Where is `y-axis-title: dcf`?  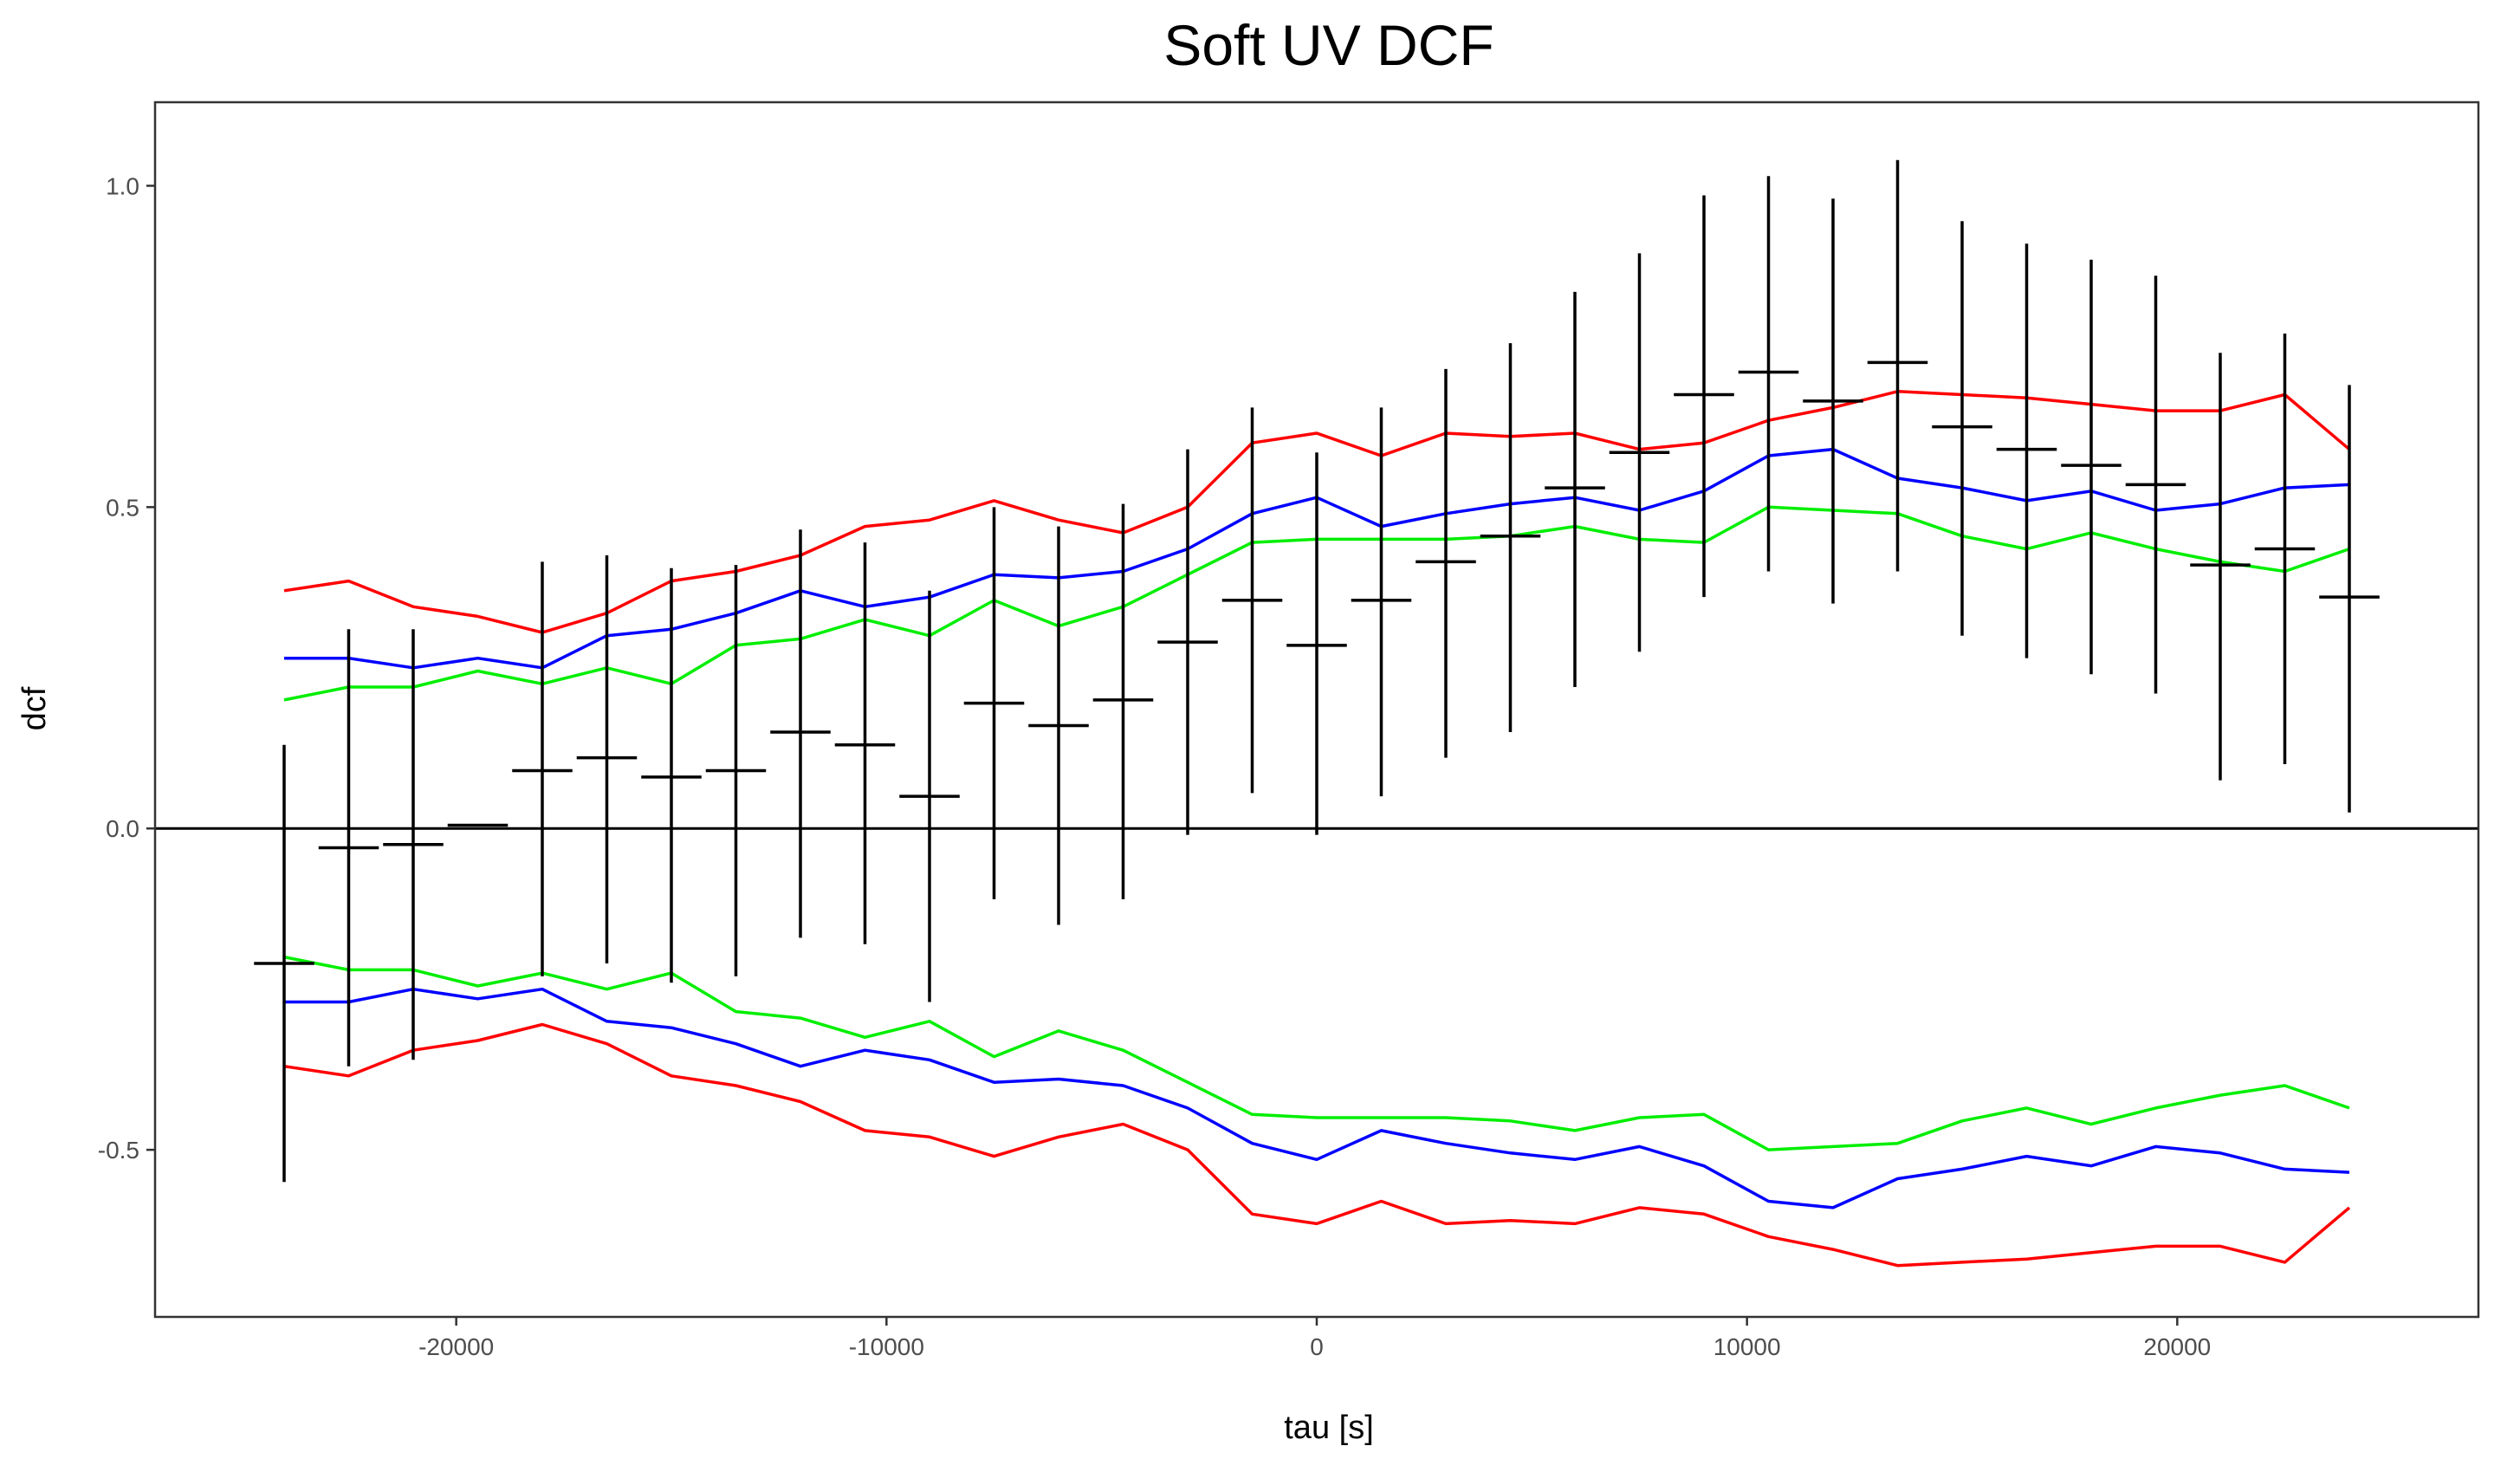 y-axis-title: dcf is located at coordinates (34, 708).